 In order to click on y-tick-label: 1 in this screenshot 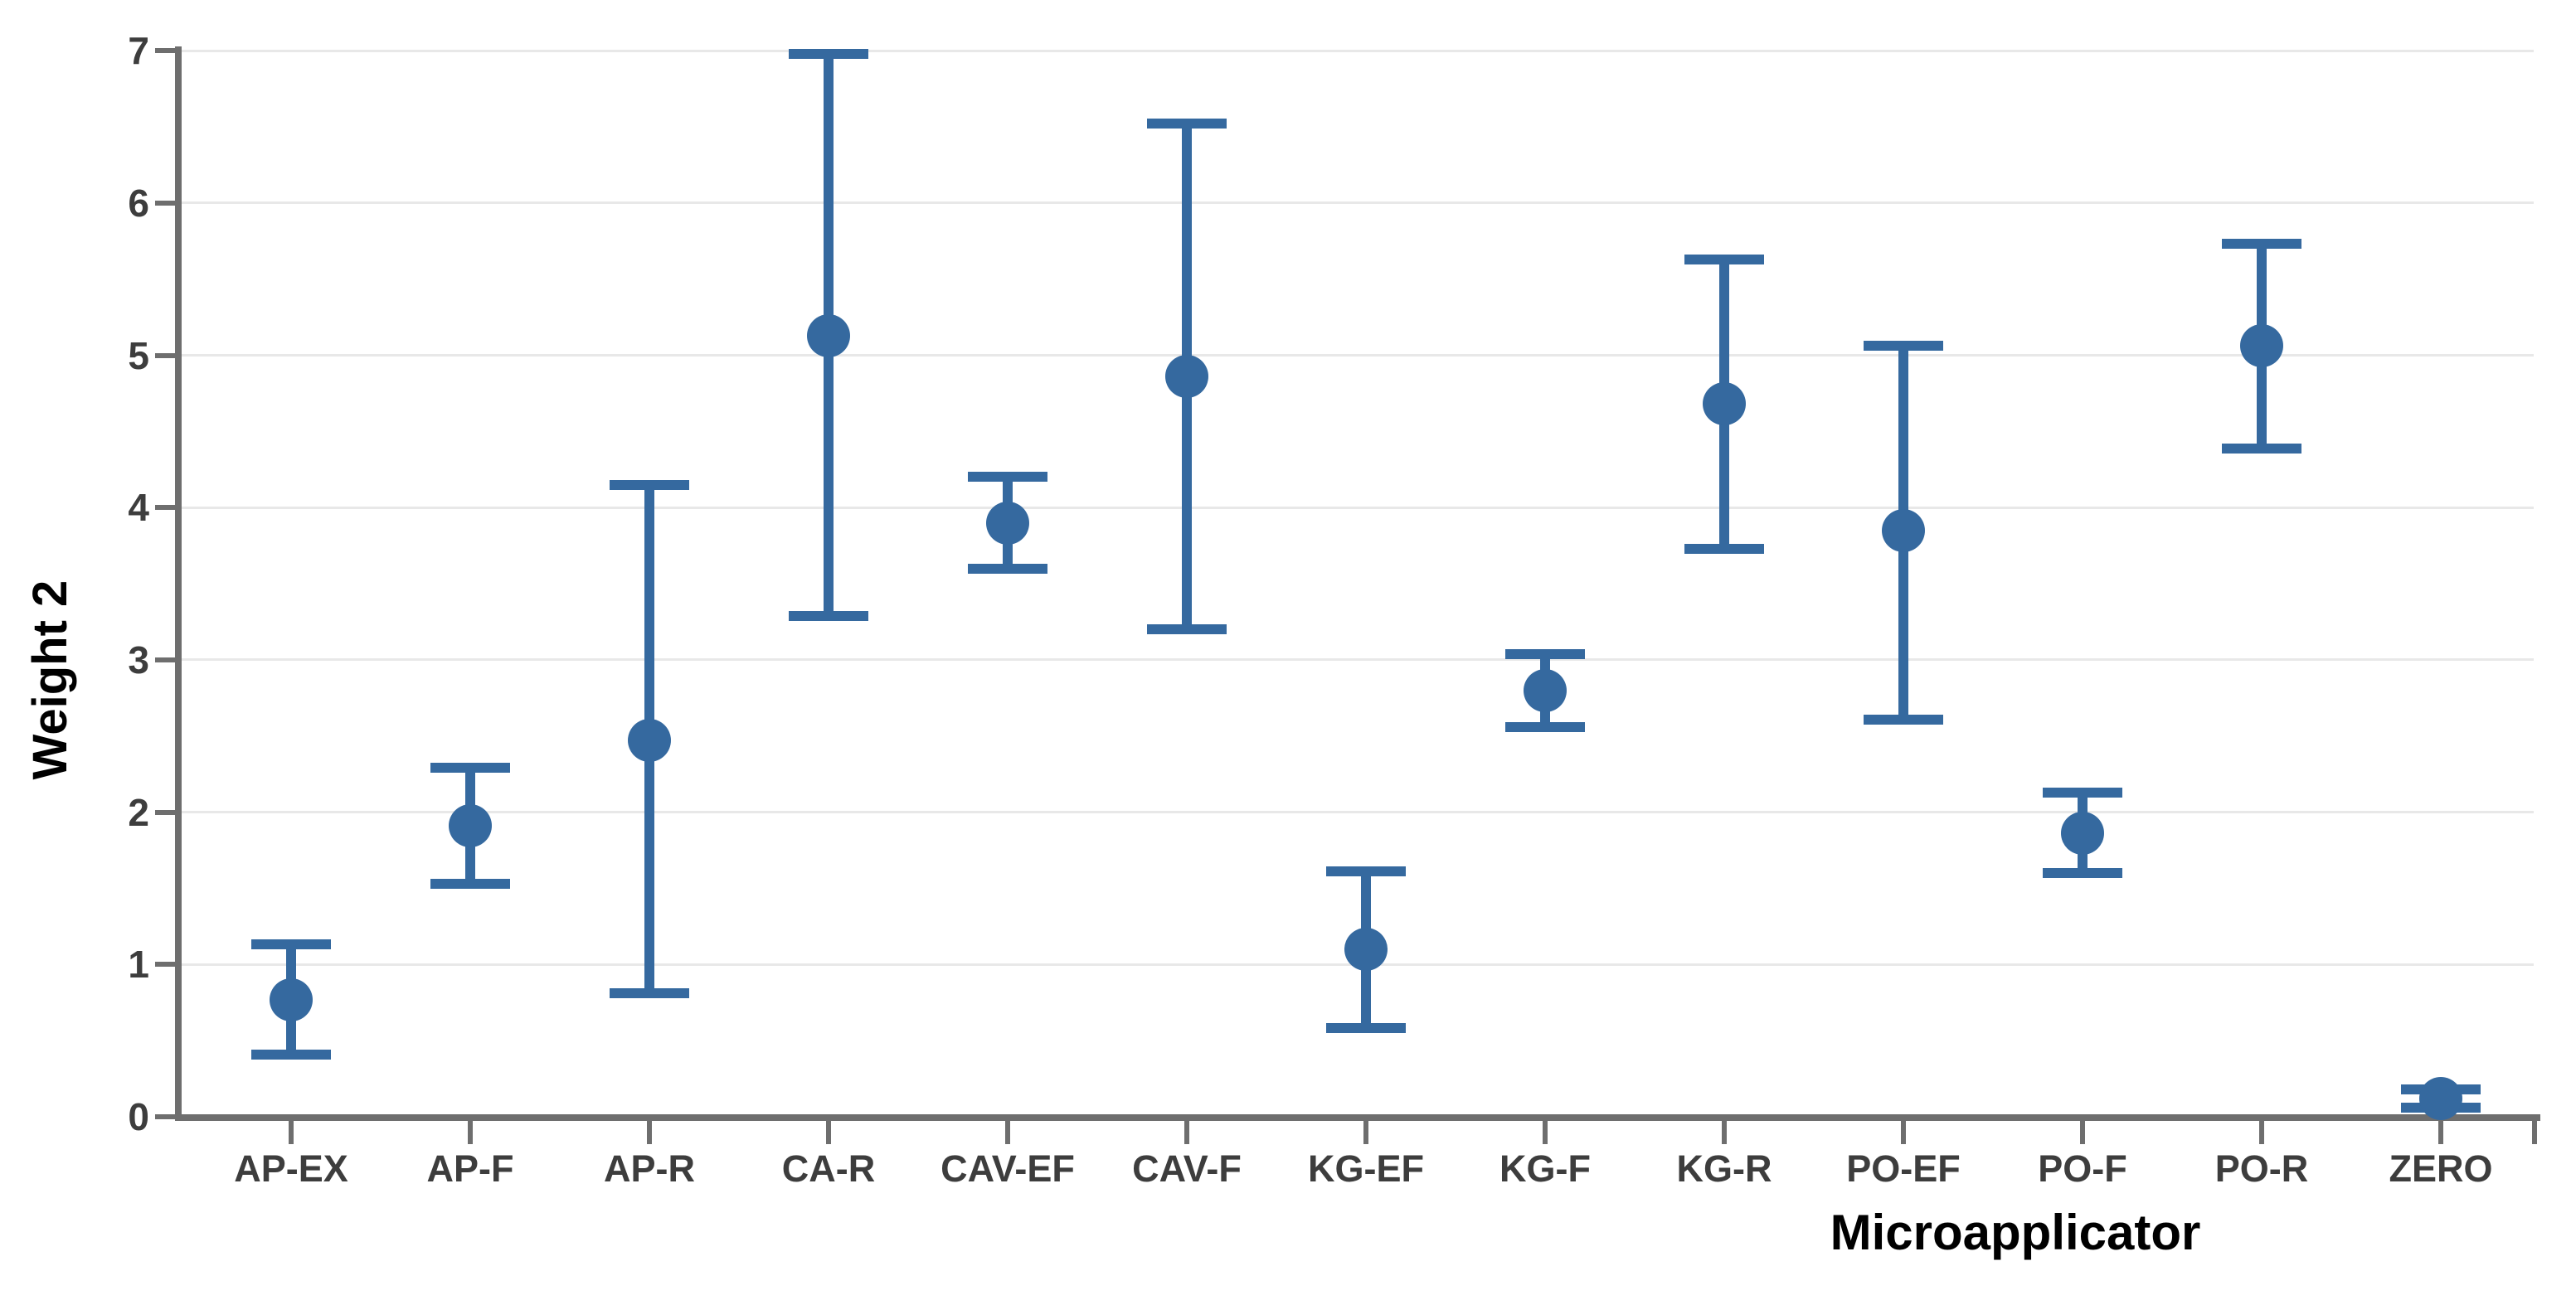, I will do `click(139, 965)`.